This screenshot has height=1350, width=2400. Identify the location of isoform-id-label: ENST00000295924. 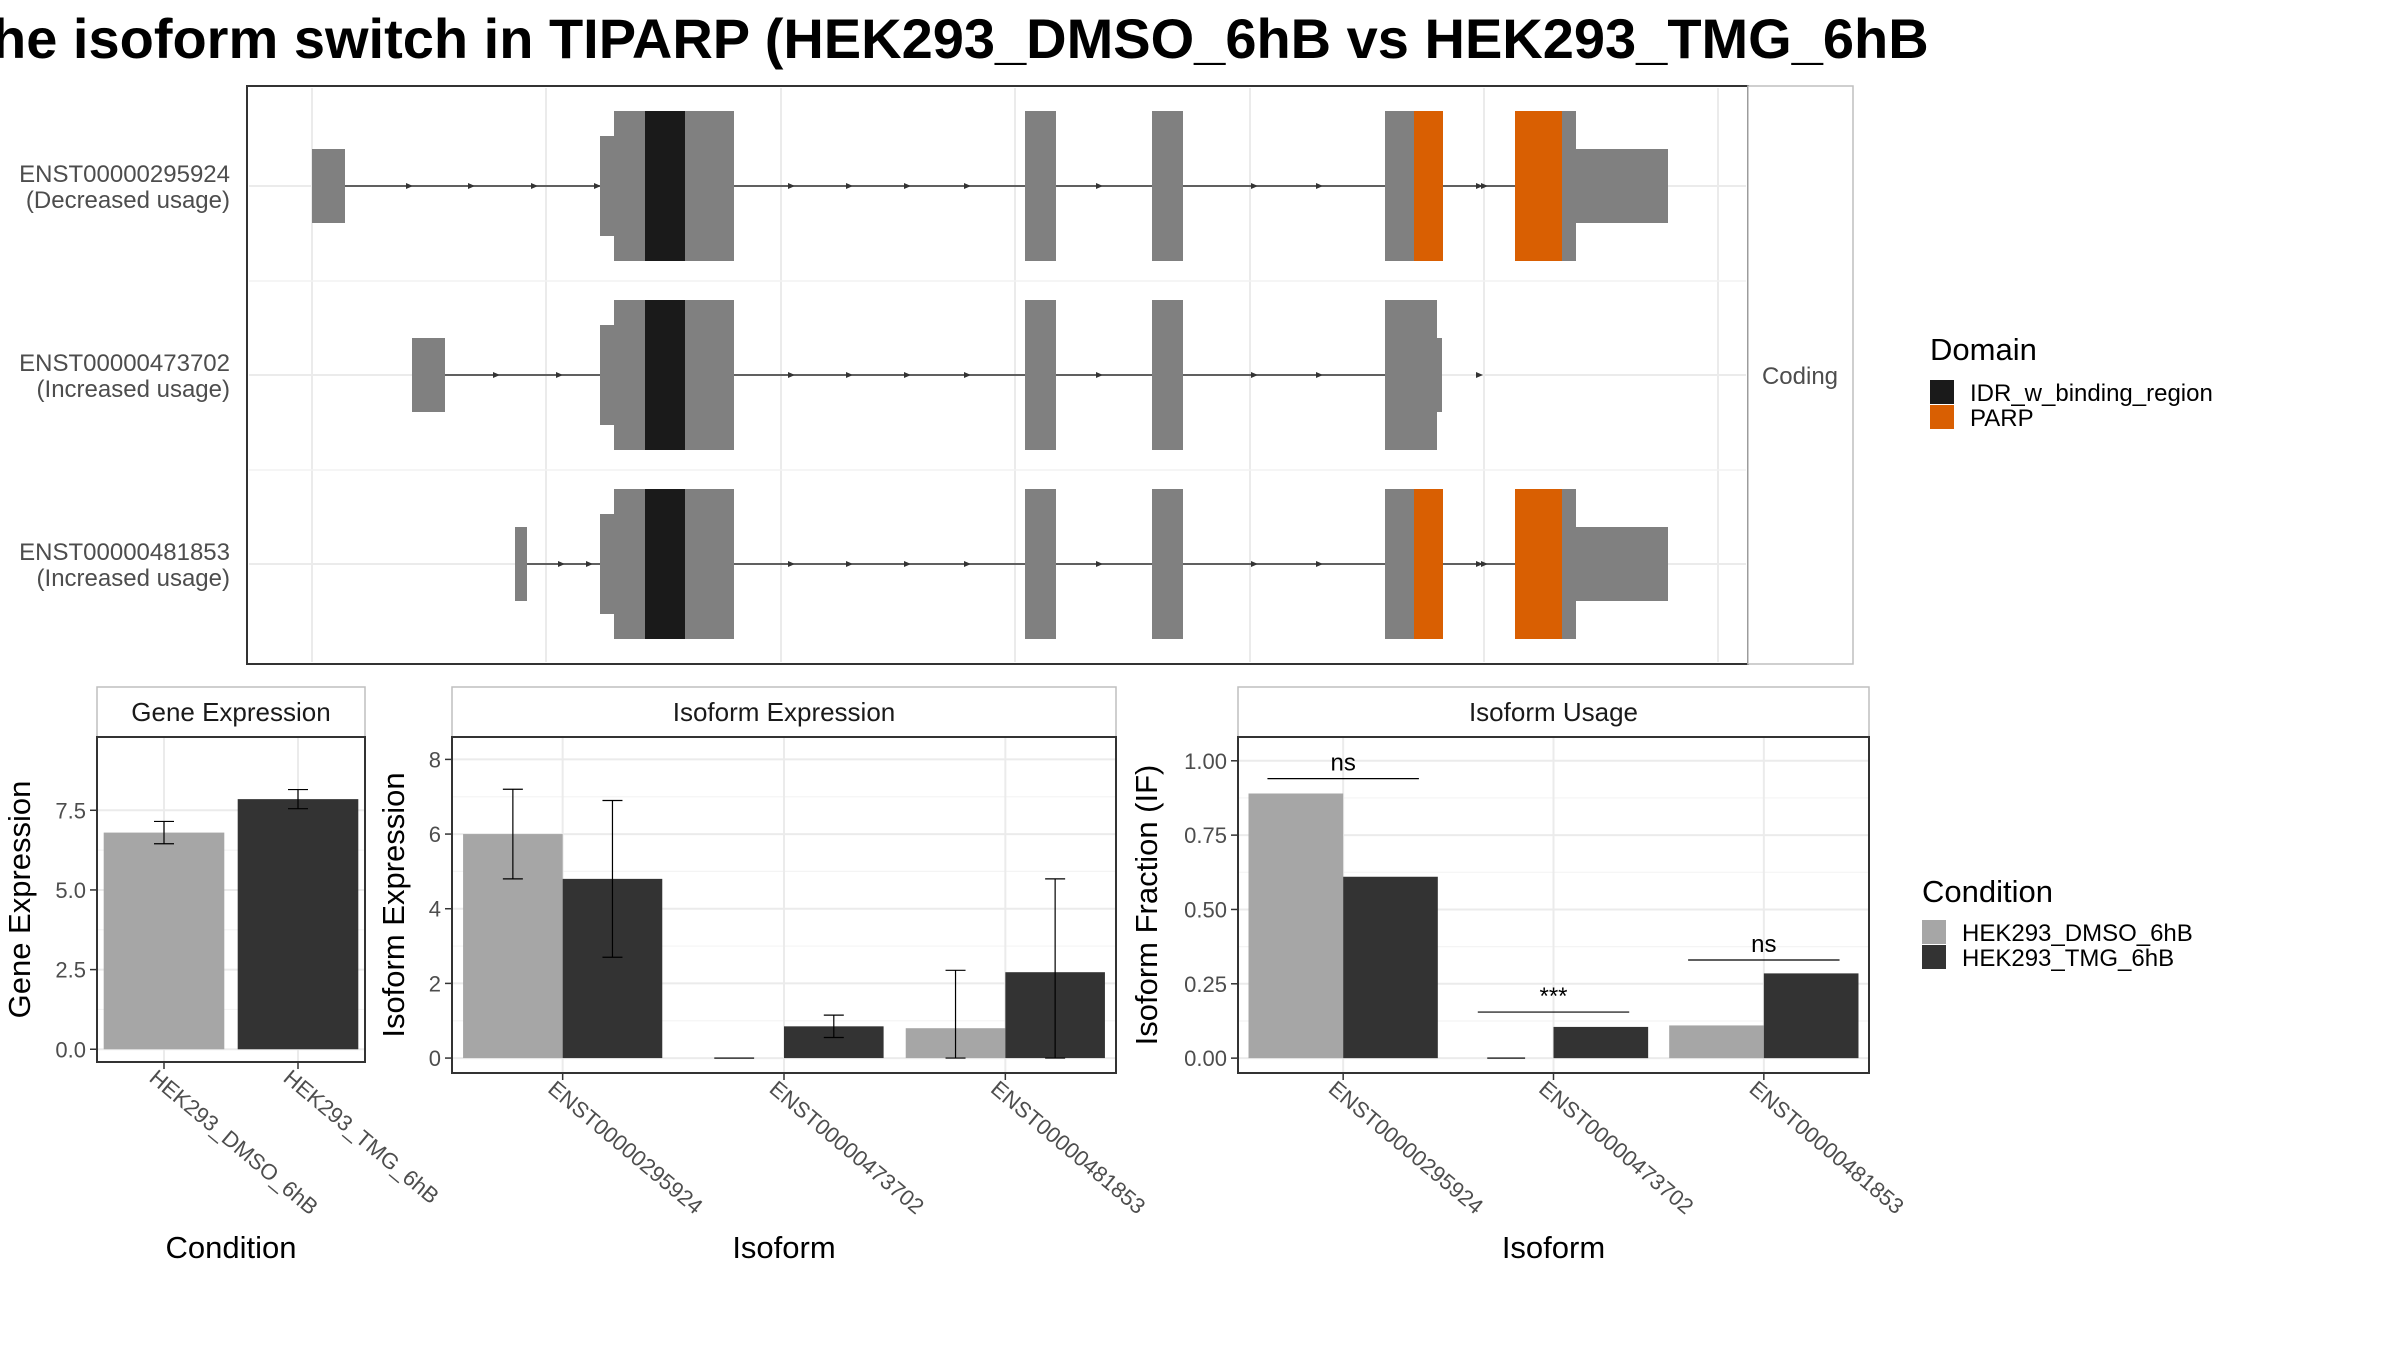
(124, 174).